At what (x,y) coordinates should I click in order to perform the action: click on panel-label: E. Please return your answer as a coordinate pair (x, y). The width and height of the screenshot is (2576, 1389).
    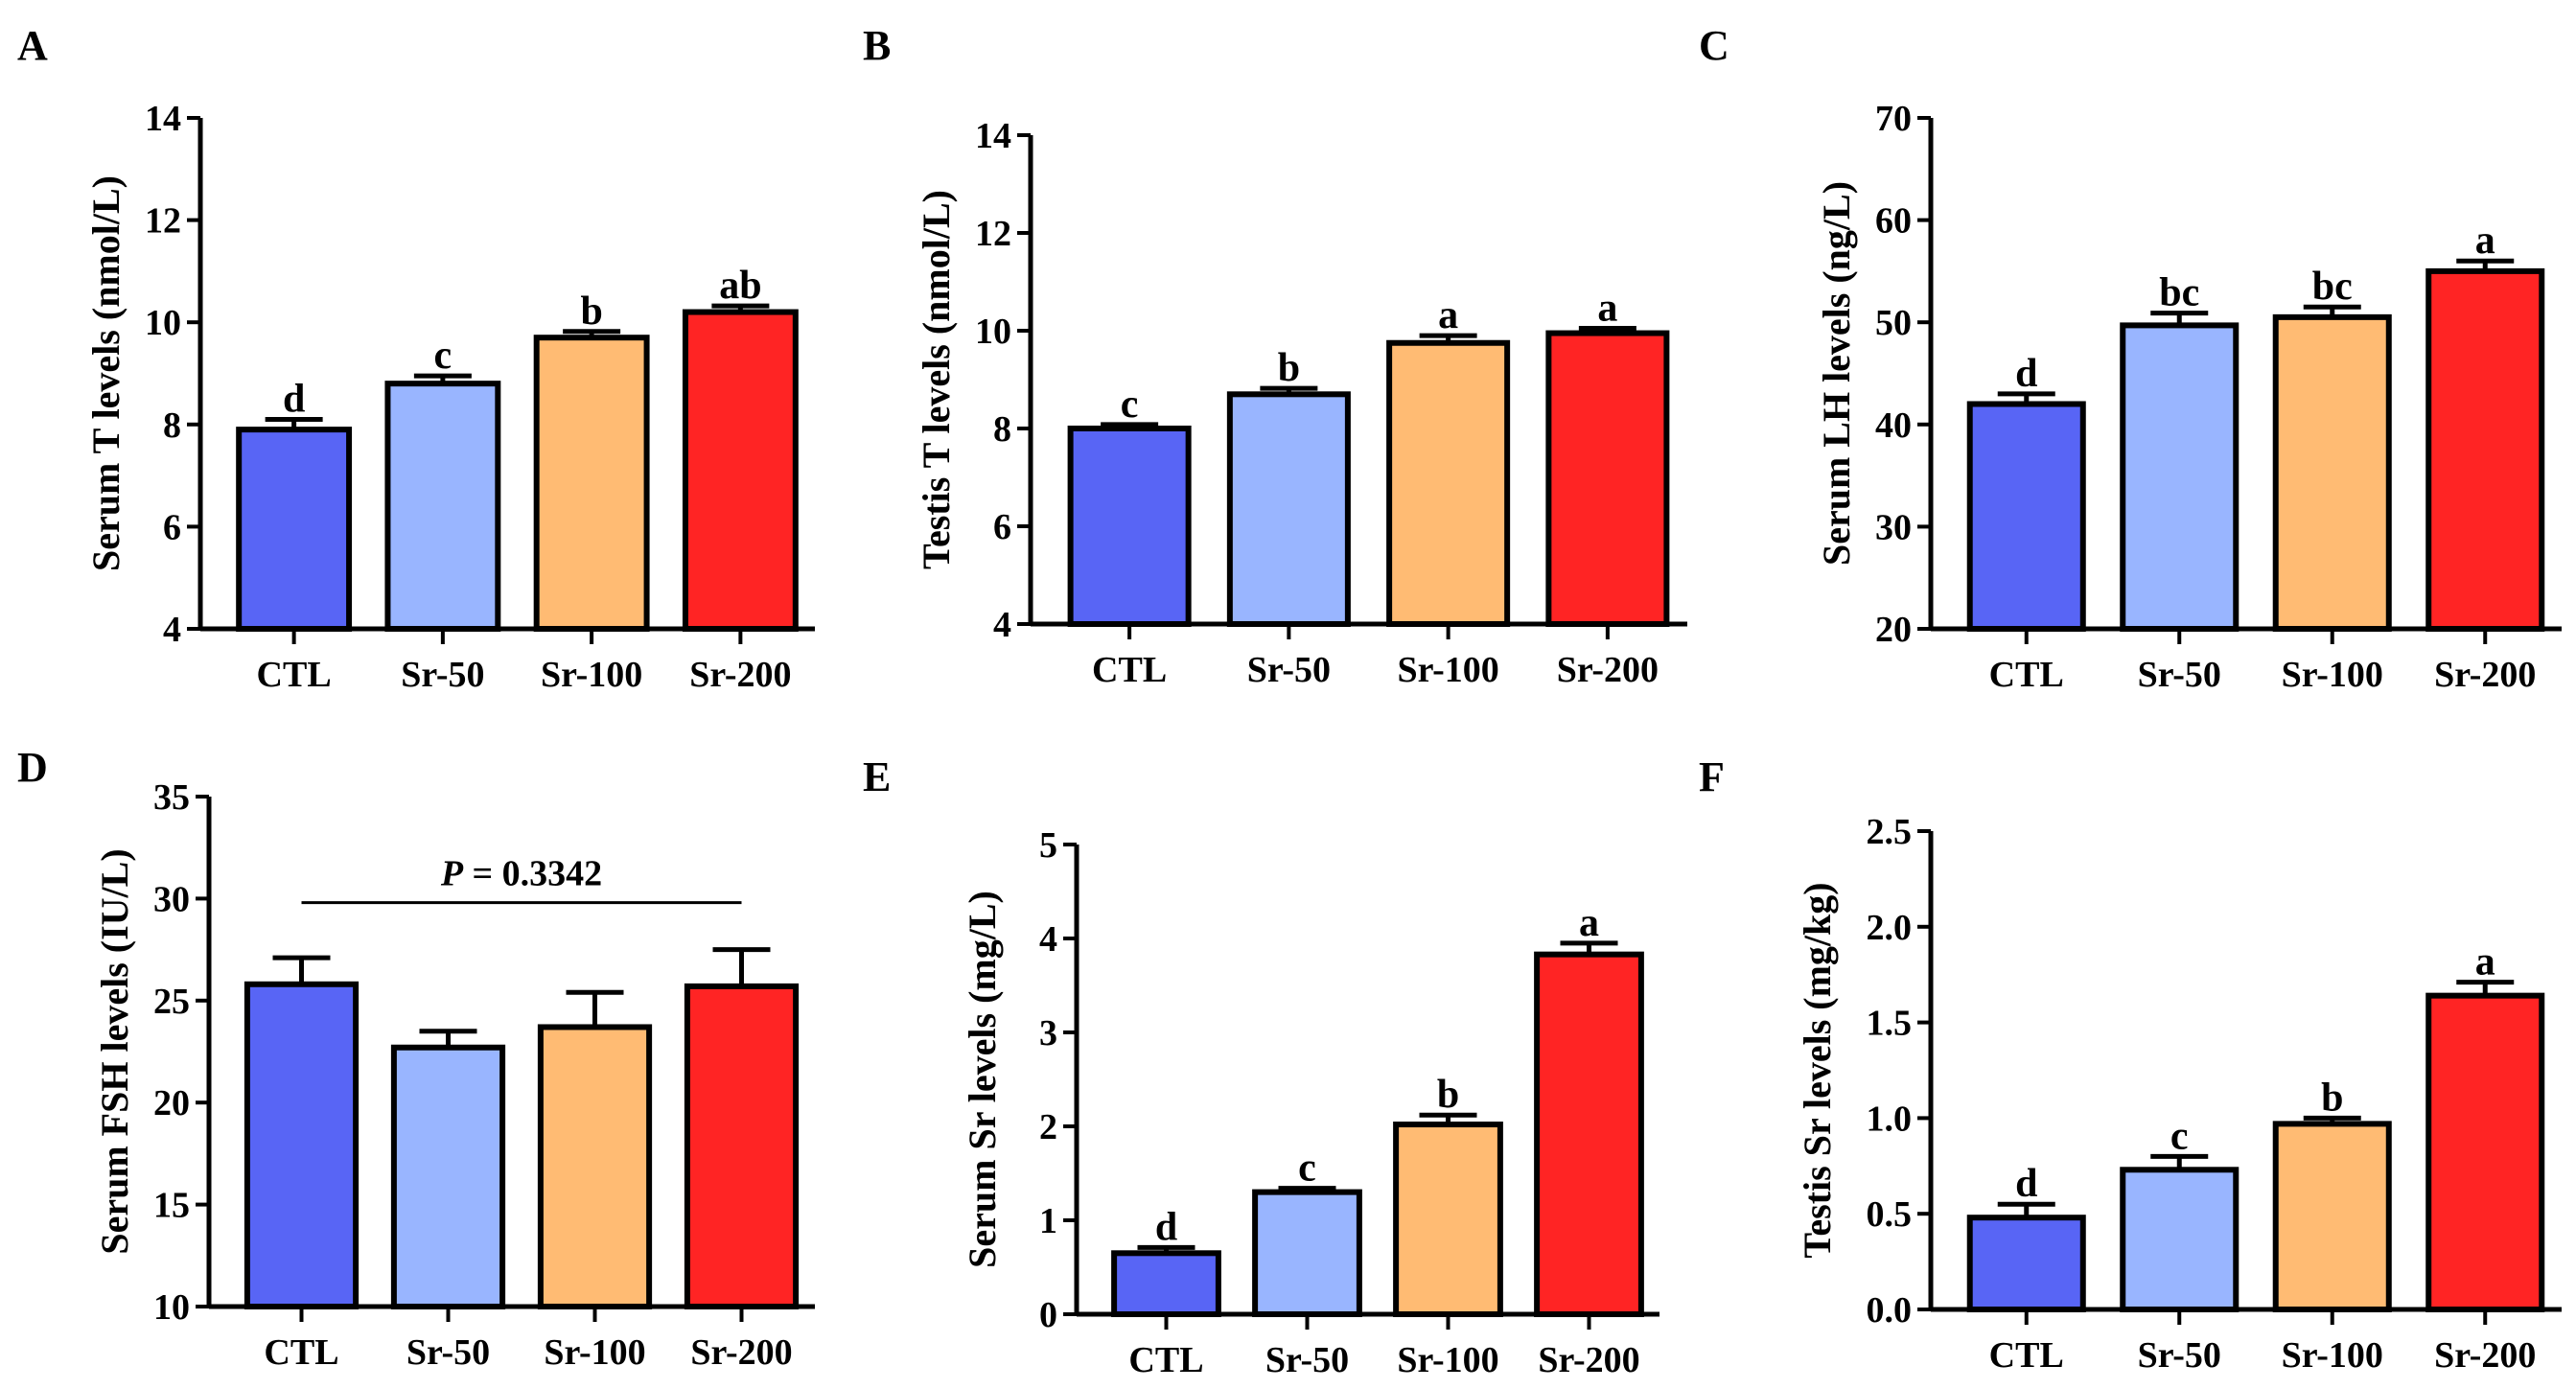
    Looking at the image, I should click on (877, 776).